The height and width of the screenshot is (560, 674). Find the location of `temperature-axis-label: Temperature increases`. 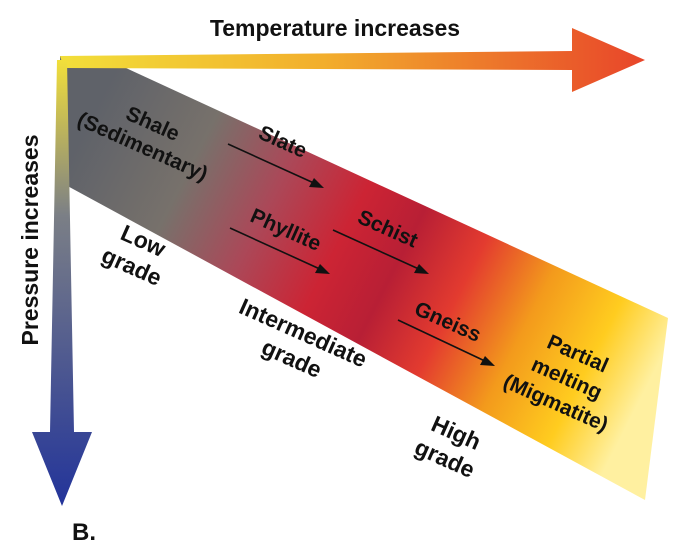

temperature-axis-label: Temperature increases is located at coordinates (335, 28).